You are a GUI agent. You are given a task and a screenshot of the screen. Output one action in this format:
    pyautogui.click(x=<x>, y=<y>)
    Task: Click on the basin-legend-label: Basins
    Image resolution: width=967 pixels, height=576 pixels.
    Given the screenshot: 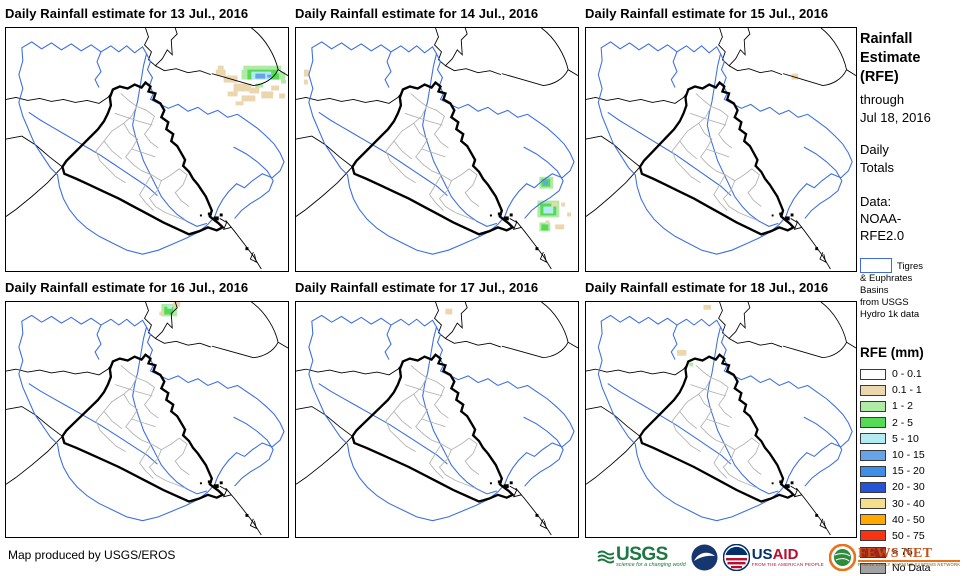 What is the action you would take?
    pyautogui.click(x=874, y=290)
    